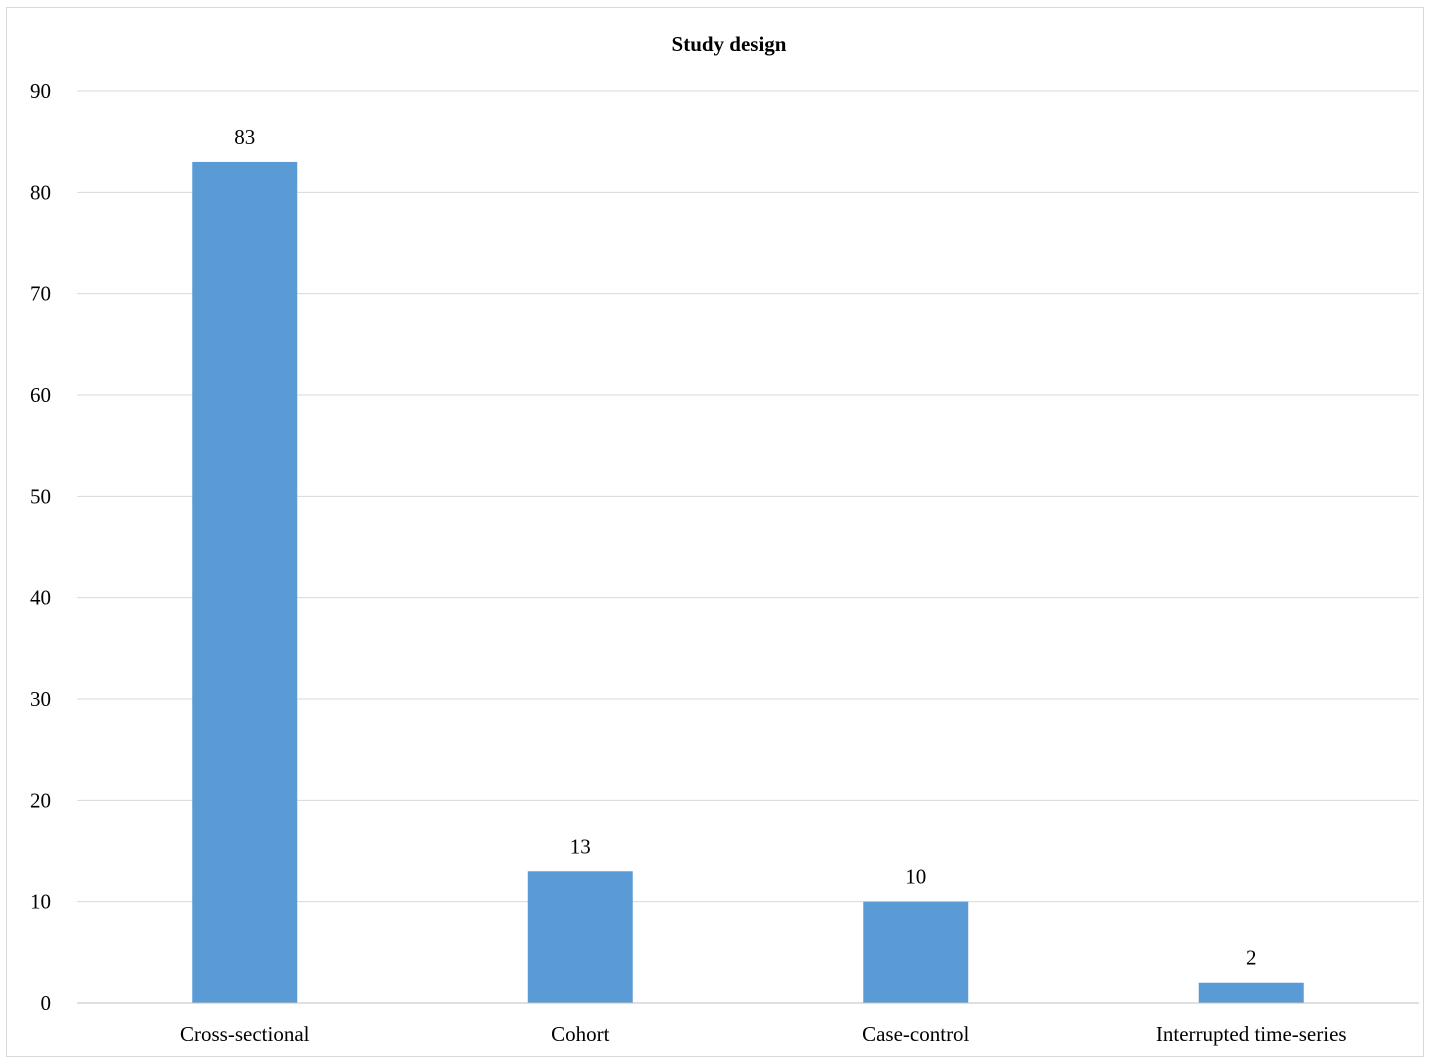 This screenshot has width=1430, height=1061. I want to click on y-tick-label: 50, so click(40, 496).